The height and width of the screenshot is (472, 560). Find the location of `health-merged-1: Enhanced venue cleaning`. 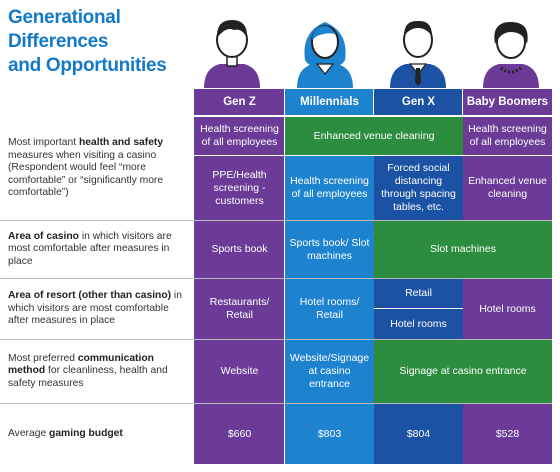

health-merged-1: Enhanced venue cleaning is located at coordinates (374, 136).